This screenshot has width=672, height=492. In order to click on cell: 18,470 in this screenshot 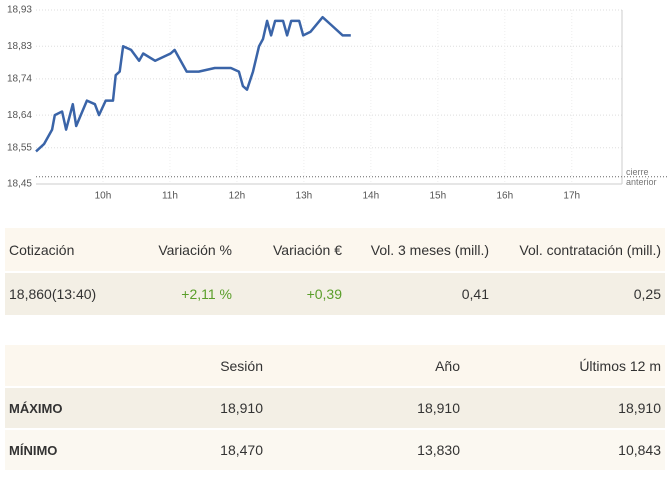, I will do `click(186, 450)`.